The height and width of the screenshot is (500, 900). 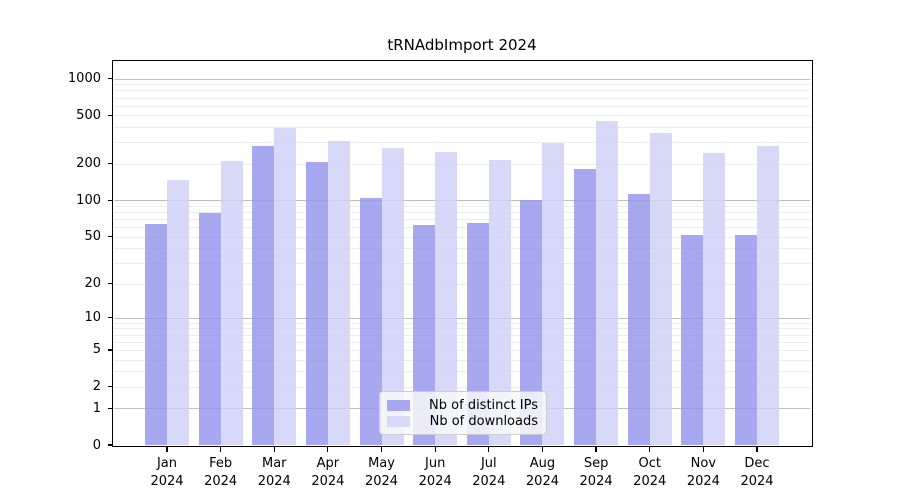 I want to click on y-tick-label: 500, so click(x=88, y=115).